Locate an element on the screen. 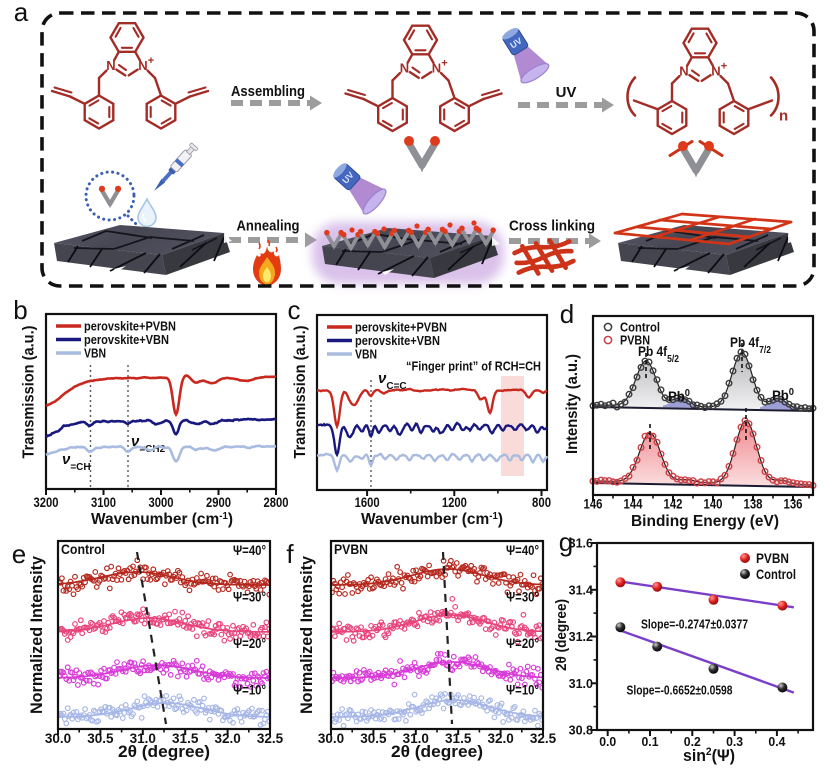  svg-text: 31.4 is located at coordinates (581, 590).